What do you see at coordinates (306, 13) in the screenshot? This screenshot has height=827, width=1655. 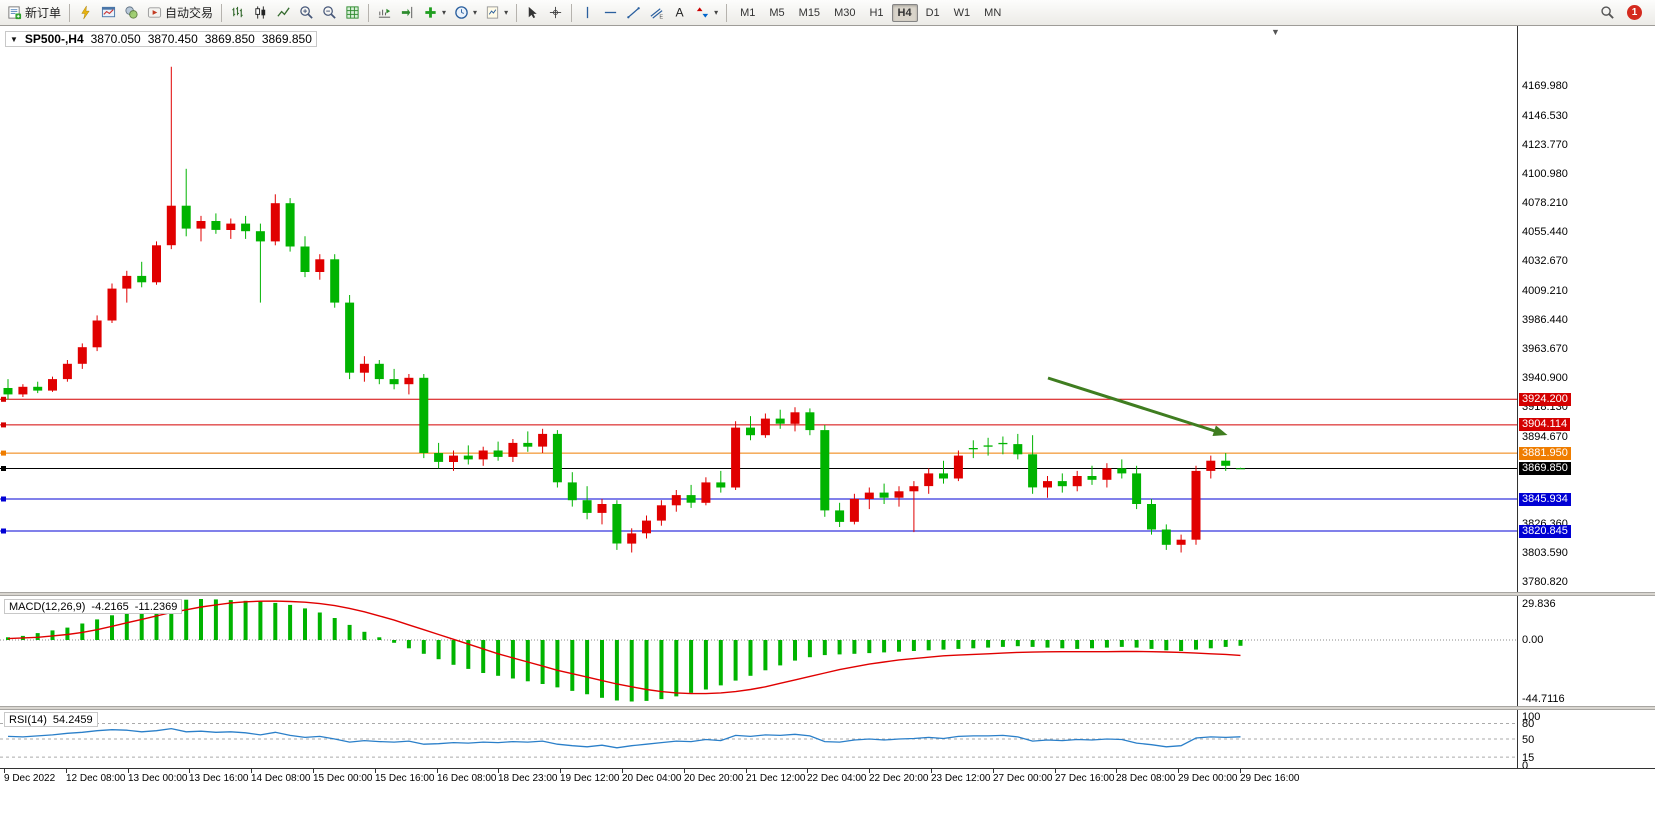 I see `zoom-in-button` at bounding box center [306, 13].